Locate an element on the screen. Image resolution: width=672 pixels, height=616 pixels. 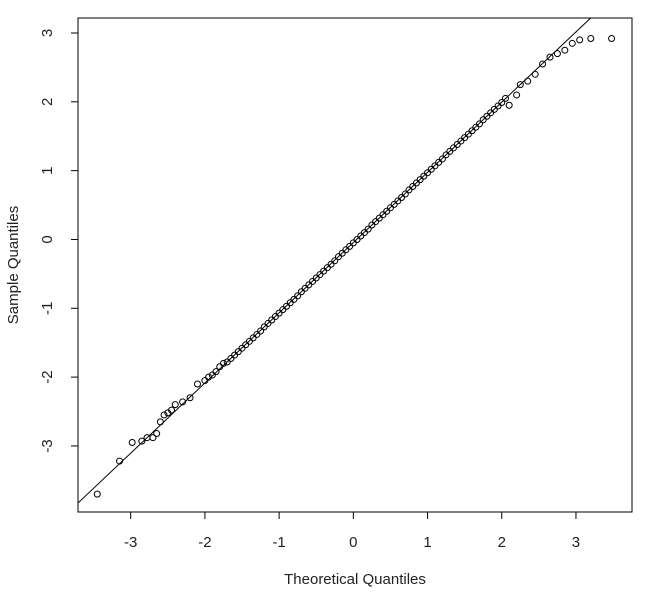
x-tick-label: -1 is located at coordinates (278, 542).